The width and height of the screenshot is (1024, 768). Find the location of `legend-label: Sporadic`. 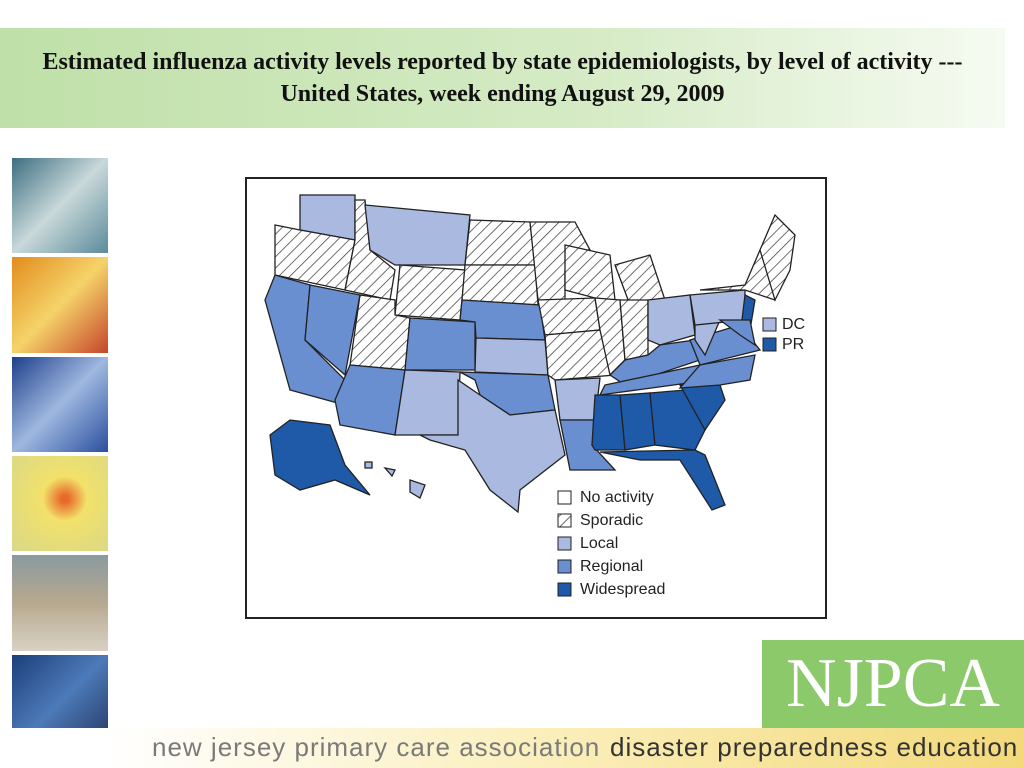

legend-label: Sporadic is located at coordinates (611, 520).